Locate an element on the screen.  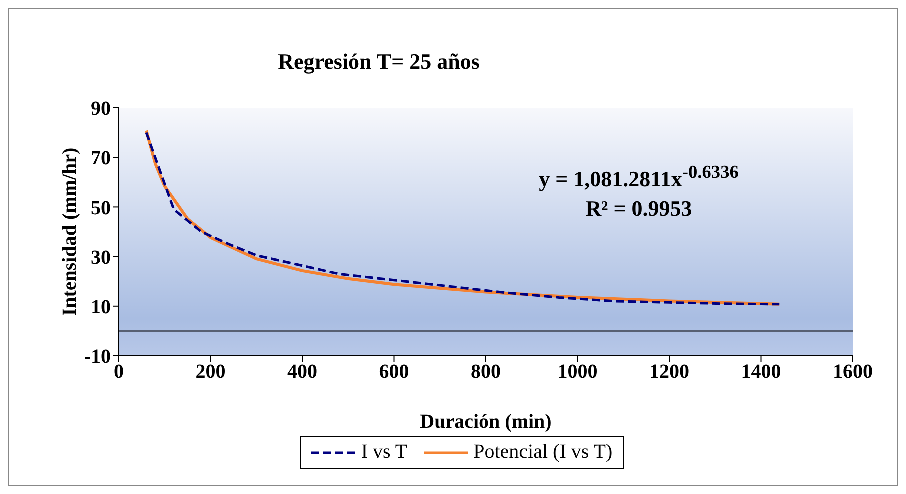
x-tick-label: 600 is located at coordinates (394, 372).